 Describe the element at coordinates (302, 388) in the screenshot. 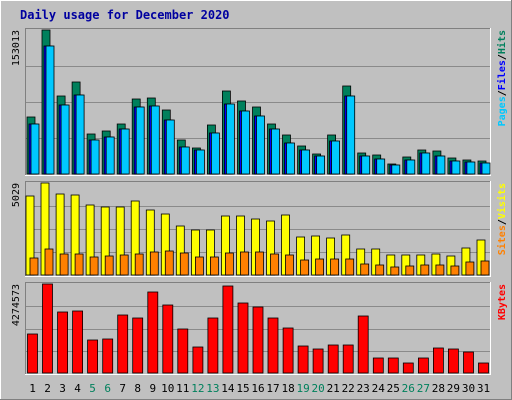

I see `x-tick-label: 19` at that location.